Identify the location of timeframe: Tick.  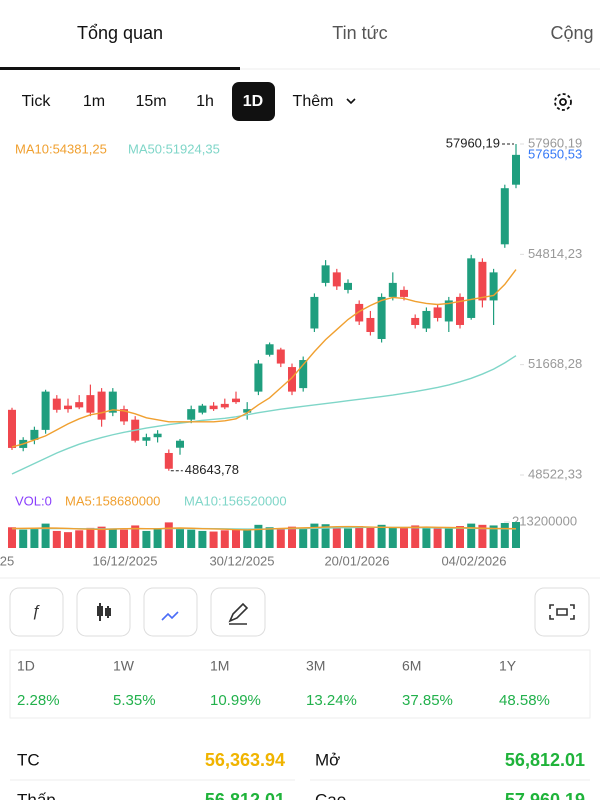
(37, 101).